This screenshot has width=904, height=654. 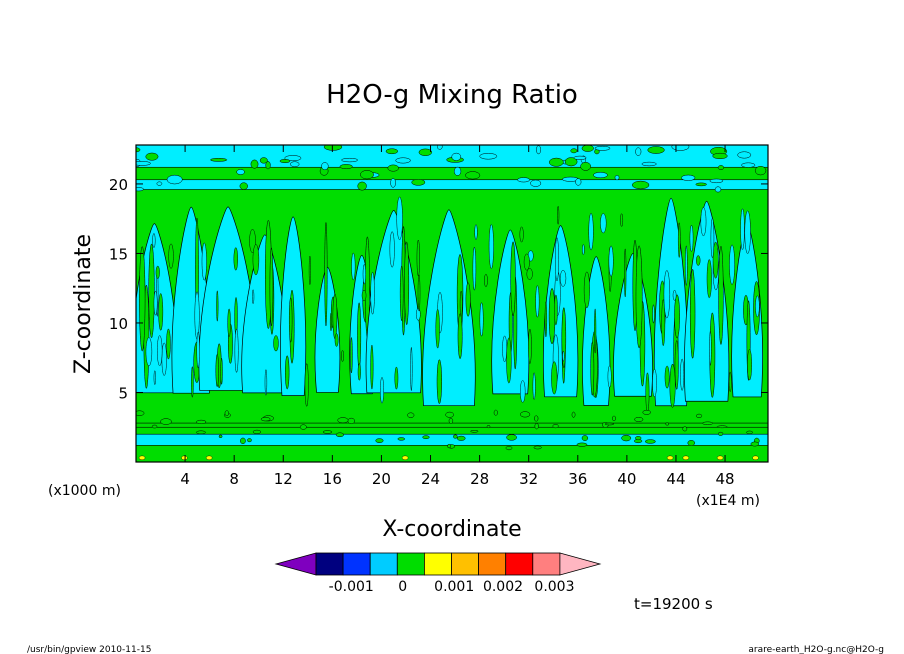 What do you see at coordinates (673, 604) in the screenshot?
I see `time-annotation: t=19200 s` at bounding box center [673, 604].